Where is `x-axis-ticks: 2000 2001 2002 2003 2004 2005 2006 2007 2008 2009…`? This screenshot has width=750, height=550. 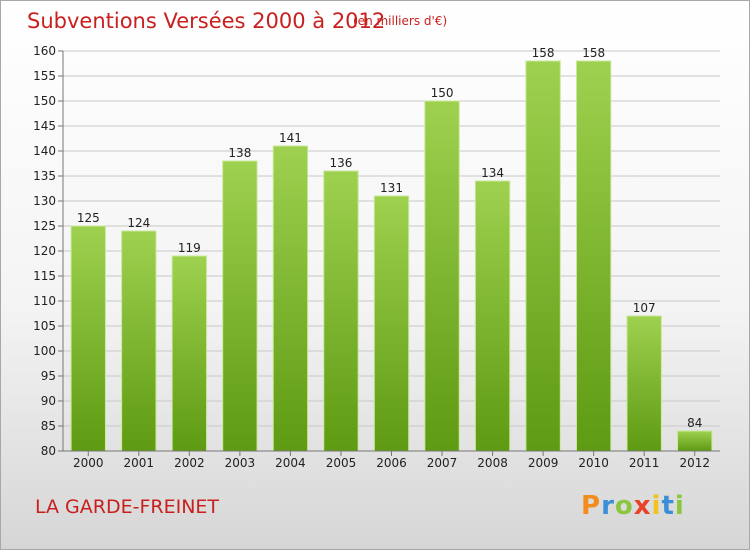 x-axis-ticks: 2000 2001 2002 2003 2004 2005 2006 2007 2008 2009… is located at coordinates (391, 460).